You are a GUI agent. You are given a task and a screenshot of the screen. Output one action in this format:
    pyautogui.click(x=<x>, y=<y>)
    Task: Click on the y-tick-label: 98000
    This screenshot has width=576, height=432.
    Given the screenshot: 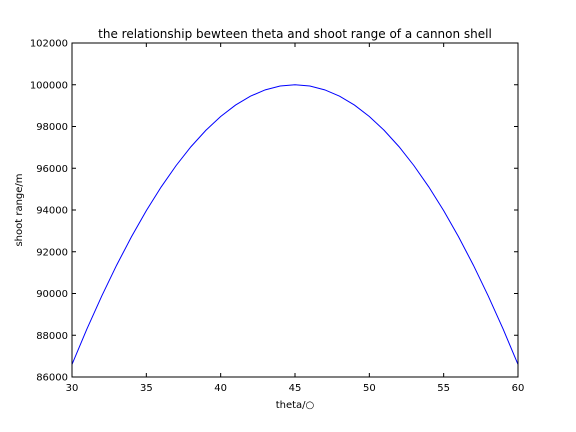 What is the action you would take?
    pyautogui.click(x=52, y=127)
    